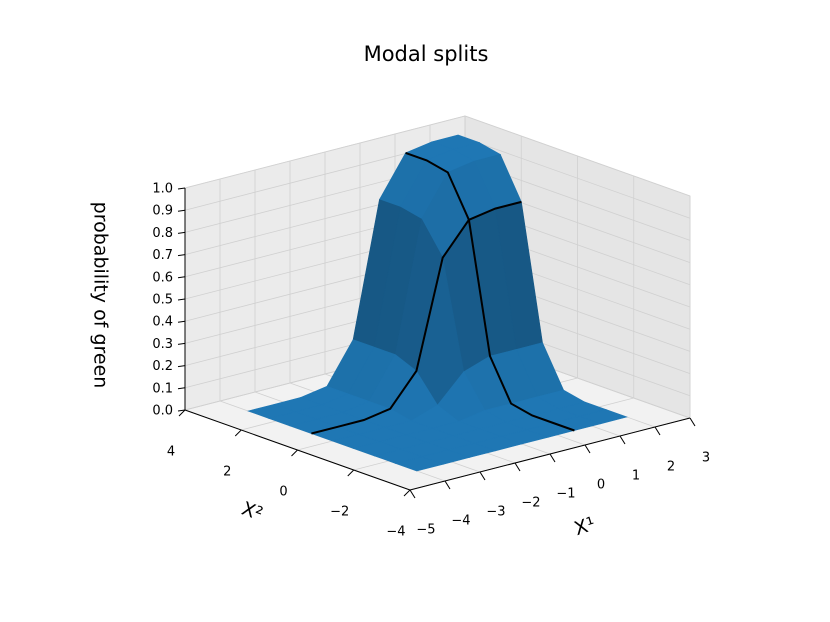  Describe the element at coordinates (162, 211) in the screenshot. I see `z-tick-label: 0.9` at that location.